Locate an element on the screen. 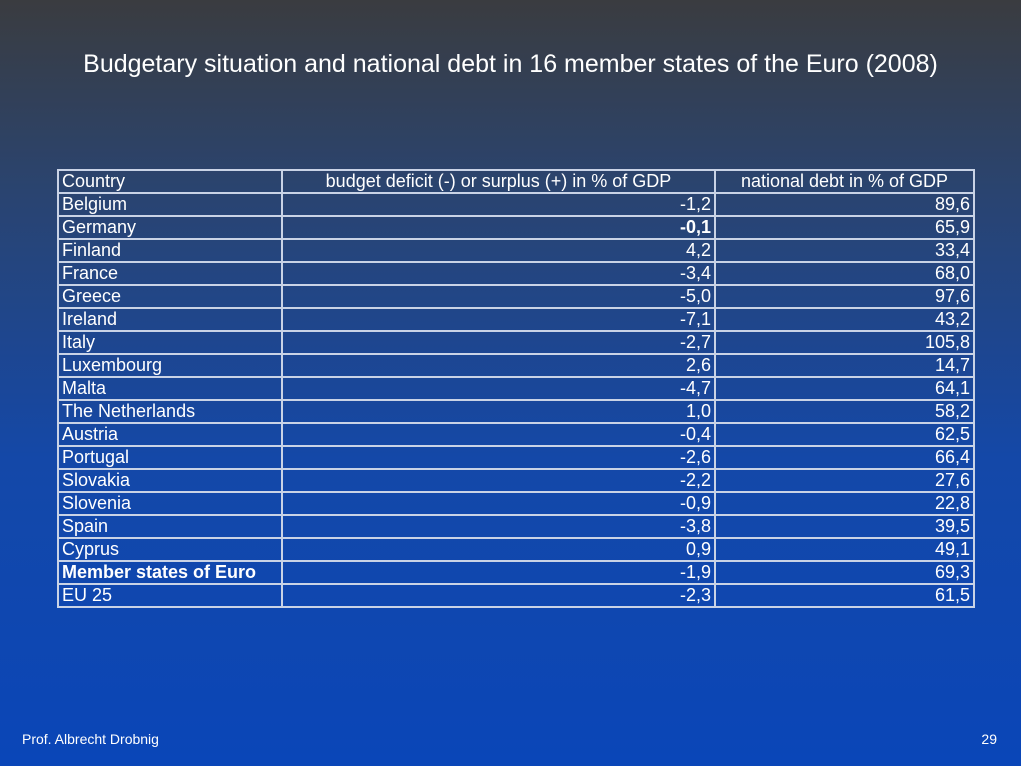 The height and width of the screenshot is (766, 1021). country-cell: France is located at coordinates (170, 273).